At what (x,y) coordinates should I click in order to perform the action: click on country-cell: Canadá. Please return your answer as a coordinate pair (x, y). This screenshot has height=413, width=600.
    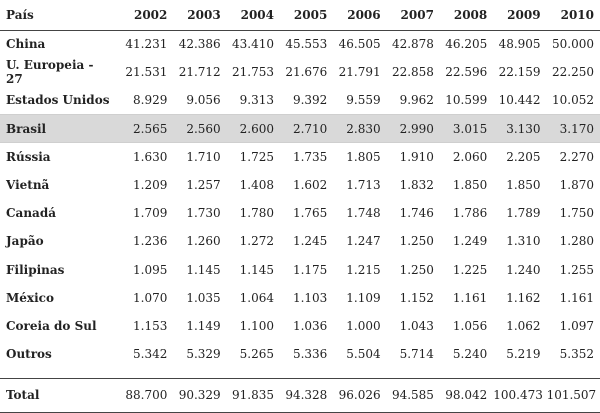
    Looking at the image, I should click on (31, 213).